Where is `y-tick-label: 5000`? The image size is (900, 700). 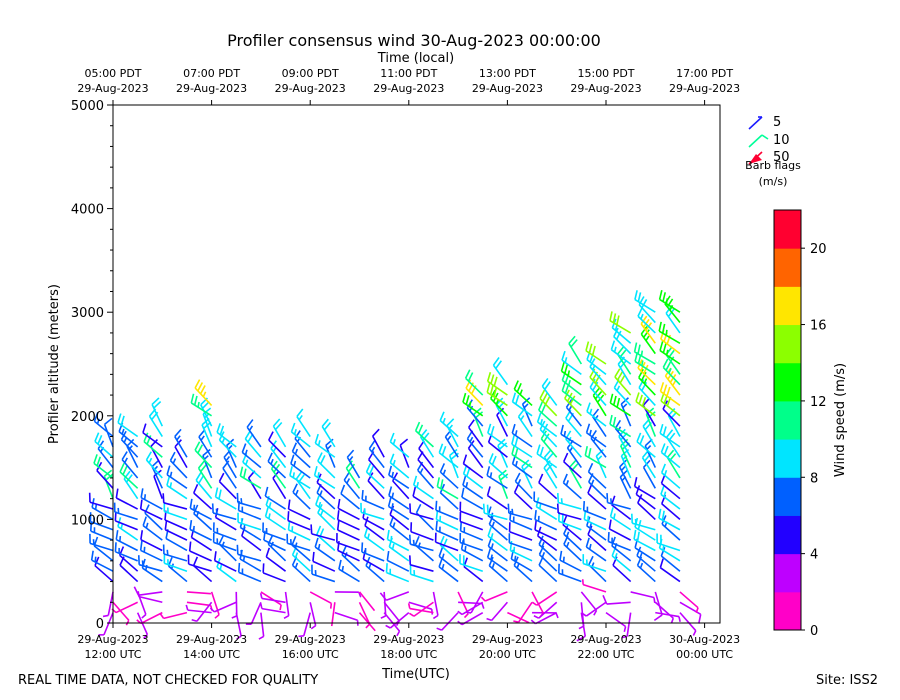
y-tick-label: 5000 is located at coordinates (87, 106).